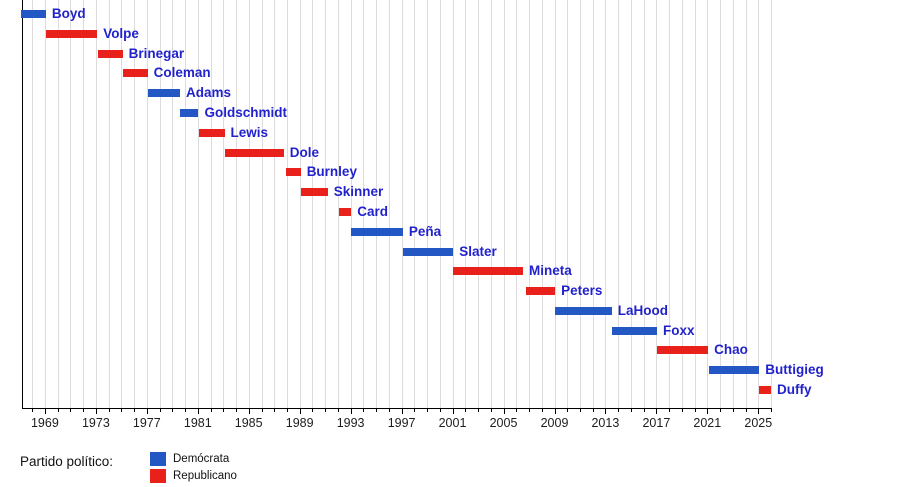 This screenshot has height=487, width=900. I want to click on timeline-bar-lahood, so click(583, 310).